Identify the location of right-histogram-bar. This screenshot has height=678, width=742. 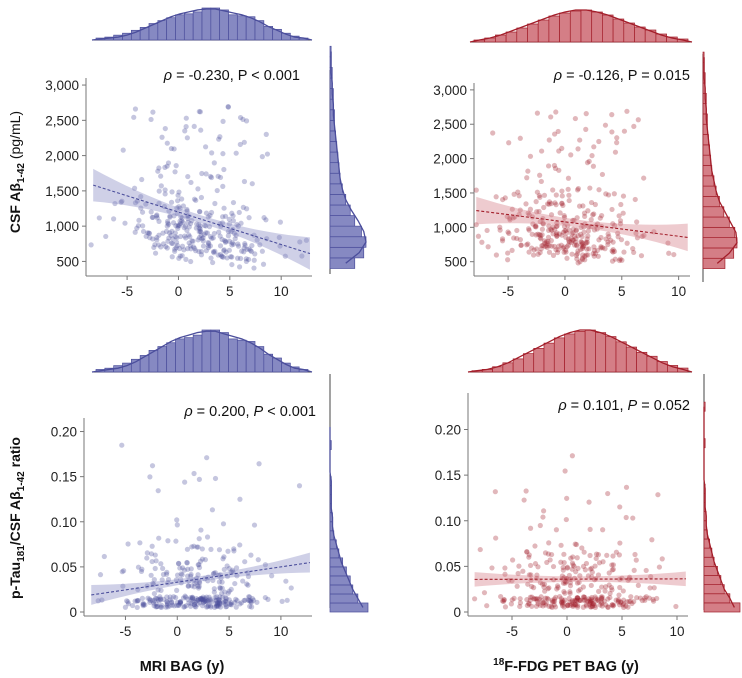
(707, 160).